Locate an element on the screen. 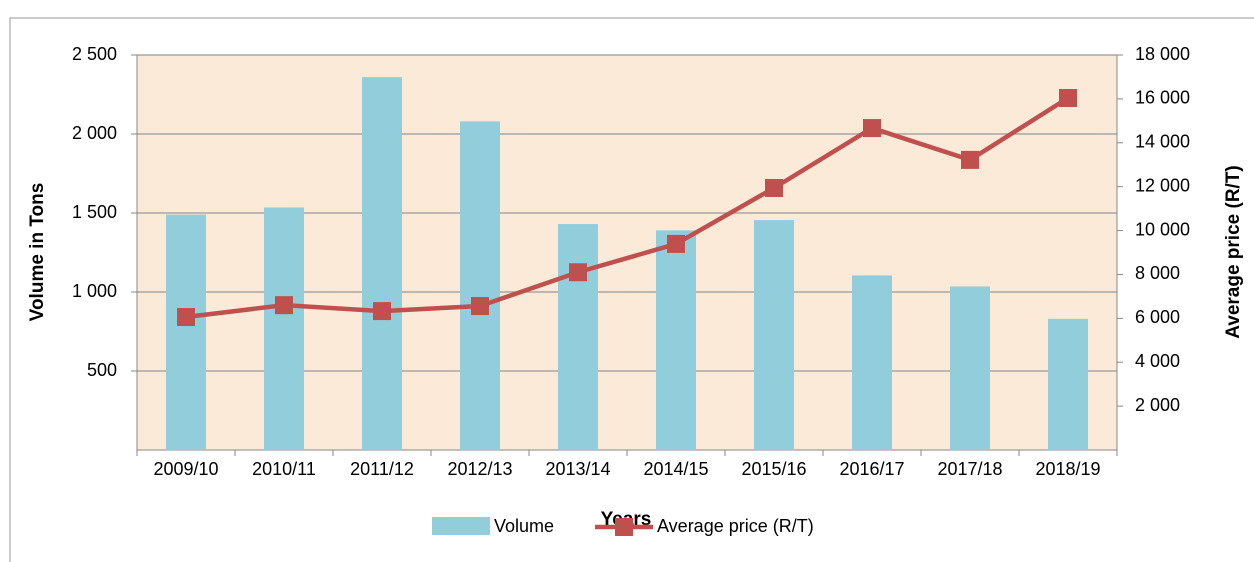  y-tick-label: 1 500 is located at coordinates (94, 212).